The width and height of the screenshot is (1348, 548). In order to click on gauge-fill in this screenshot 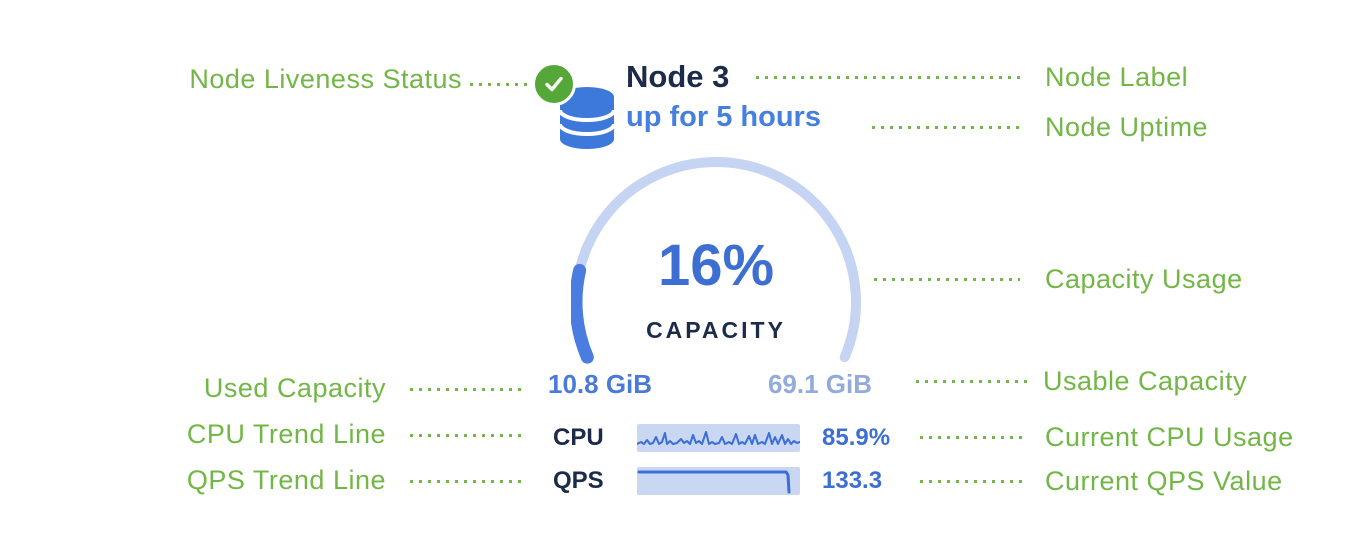, I will do `click(716, 259)`.